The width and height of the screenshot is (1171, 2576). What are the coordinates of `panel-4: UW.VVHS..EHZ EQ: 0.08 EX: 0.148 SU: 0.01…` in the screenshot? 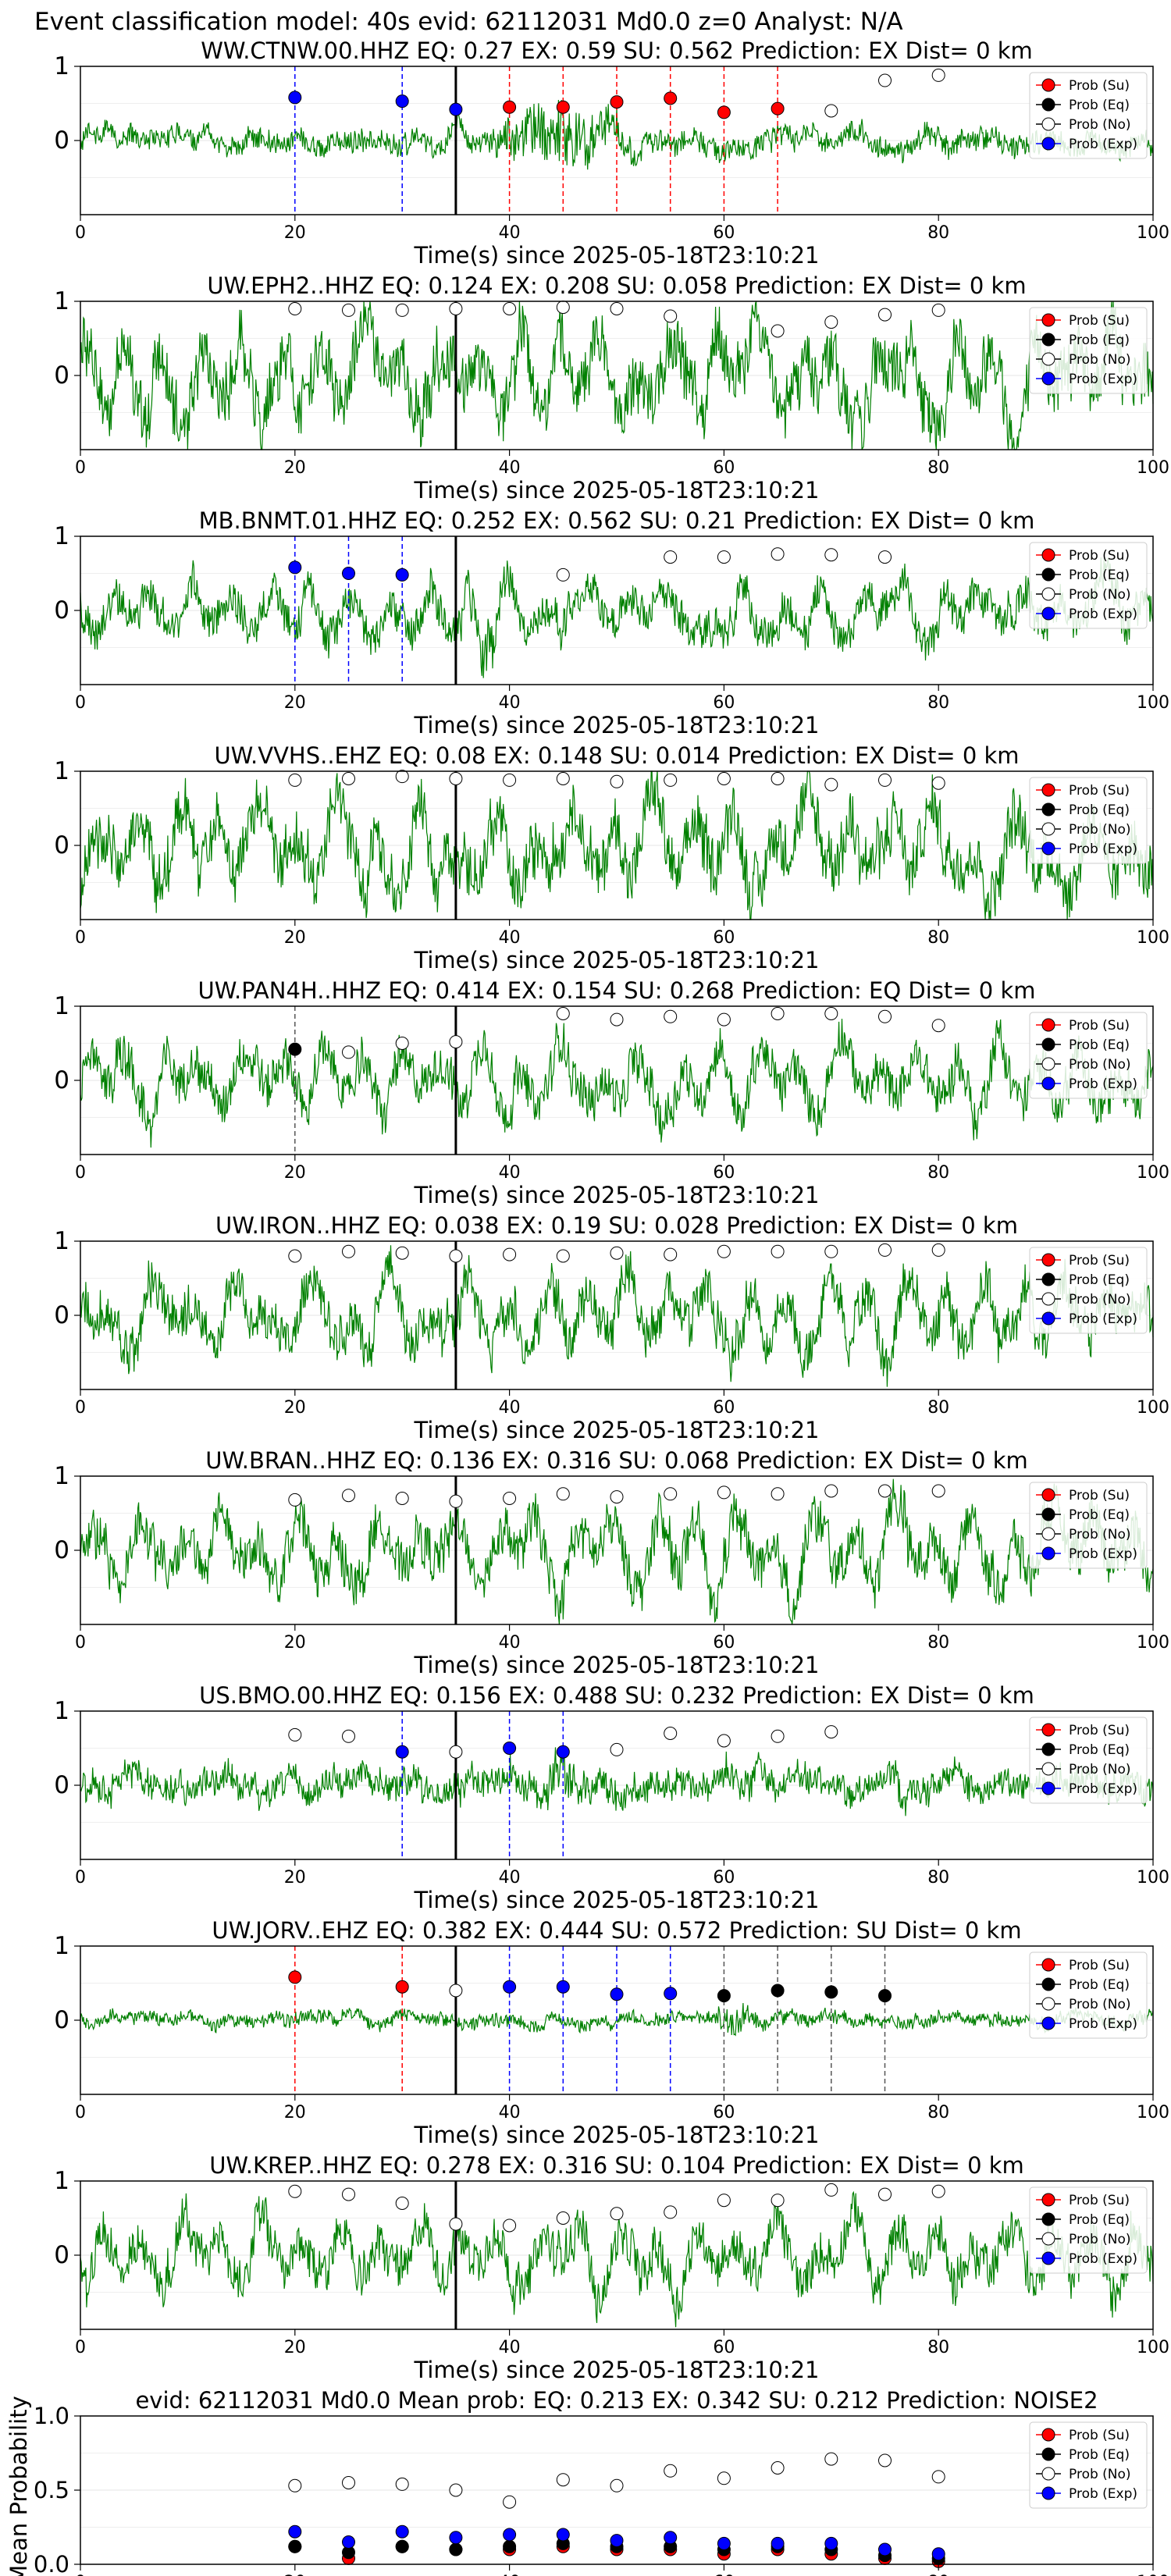 It's located at (611, 858).